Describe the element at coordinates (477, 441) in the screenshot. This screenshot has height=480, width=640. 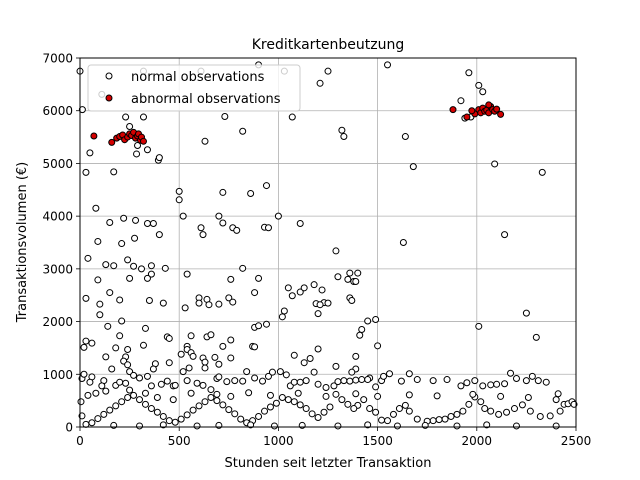
I see `x-tick-label: 2000` at that location.